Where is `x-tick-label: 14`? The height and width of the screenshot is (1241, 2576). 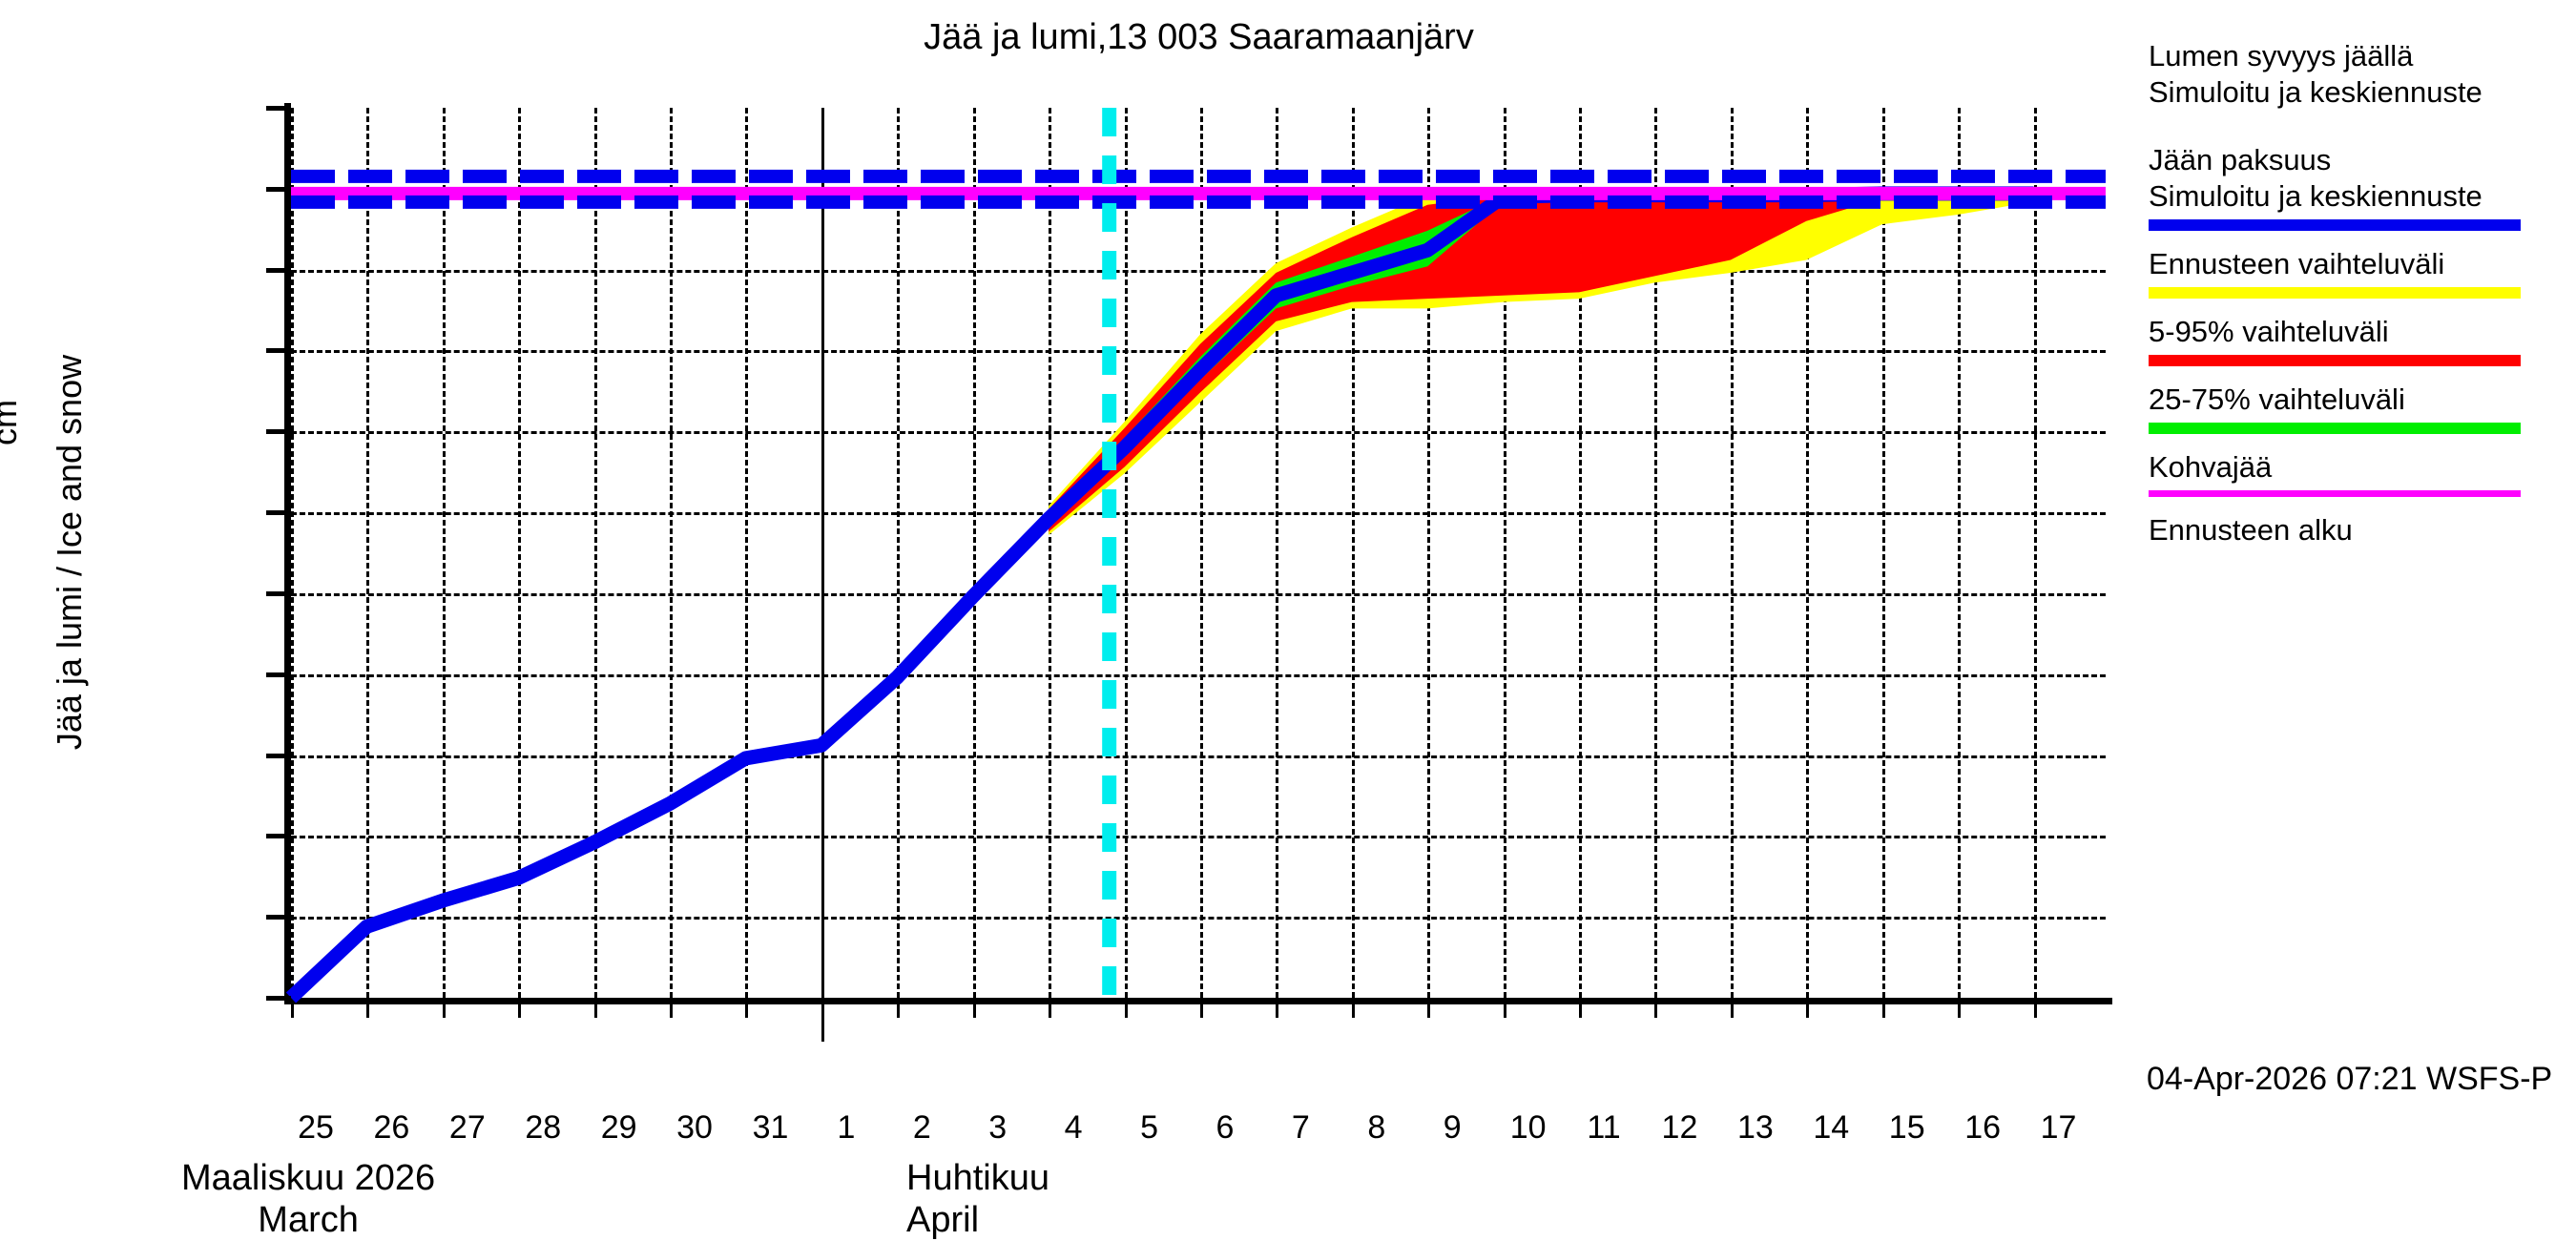 x-tick-label: 14 is located at coordinates (1831, 1127).